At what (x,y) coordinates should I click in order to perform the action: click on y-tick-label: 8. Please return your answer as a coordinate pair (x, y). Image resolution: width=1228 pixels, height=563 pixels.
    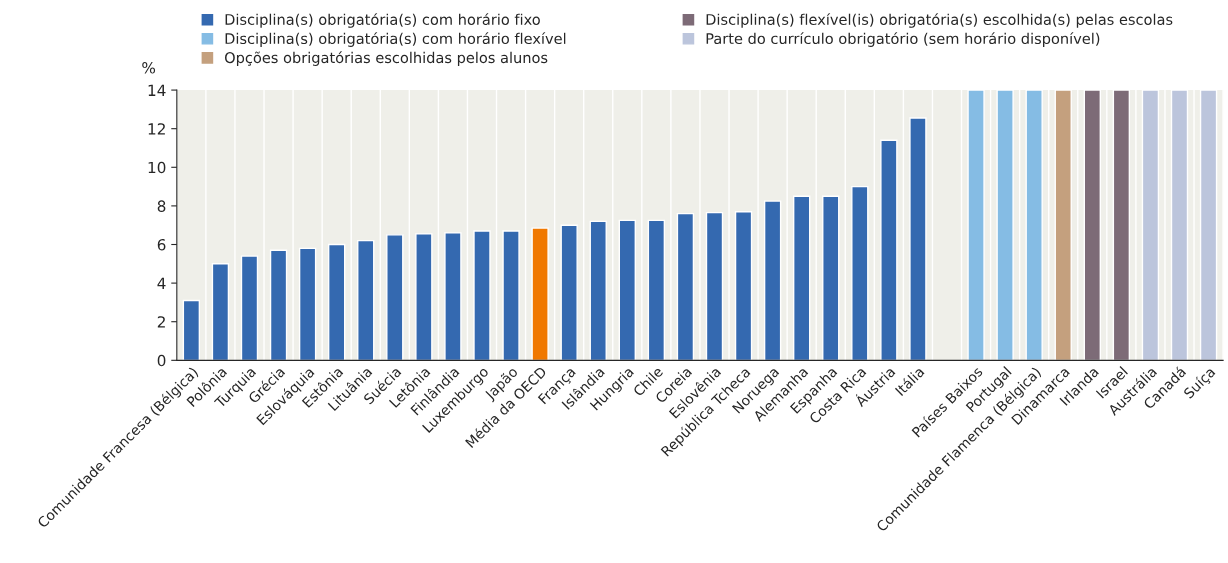
    Looking at the image, I should click on (161, 206).